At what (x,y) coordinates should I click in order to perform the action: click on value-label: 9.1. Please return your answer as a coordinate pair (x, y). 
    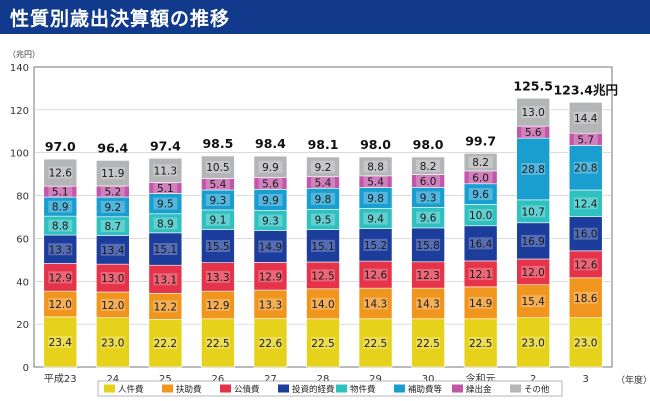
    Looking at the image, I should click on (218, 221).